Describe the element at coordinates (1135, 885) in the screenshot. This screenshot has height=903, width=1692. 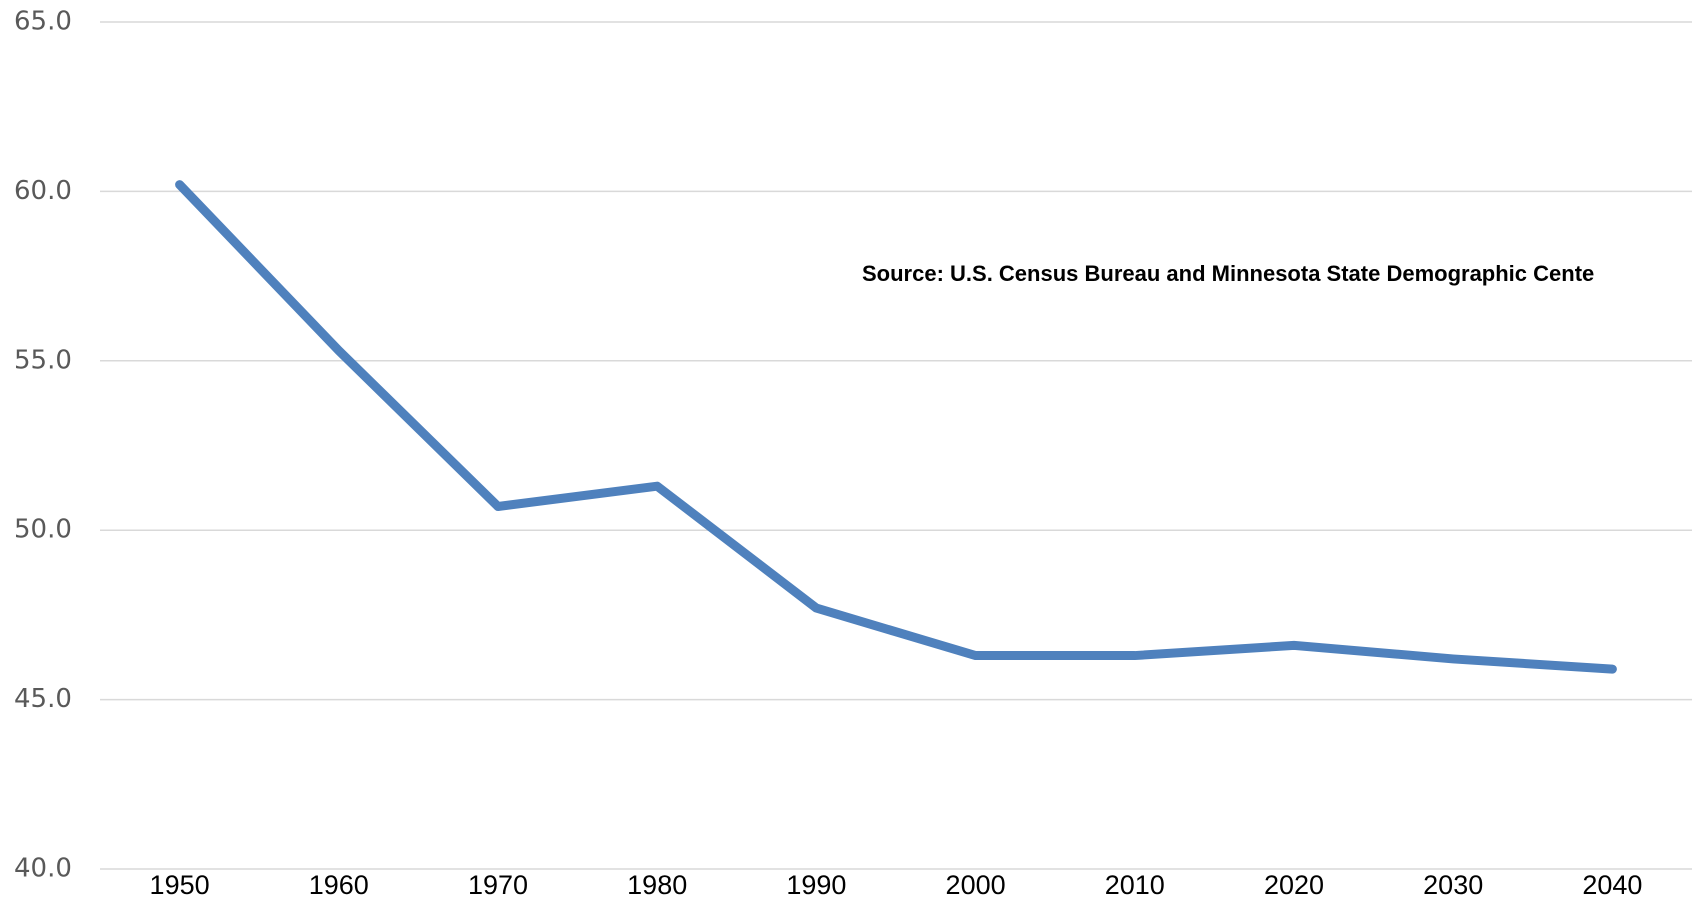
I see `x-tick-label: 2010` at that location.